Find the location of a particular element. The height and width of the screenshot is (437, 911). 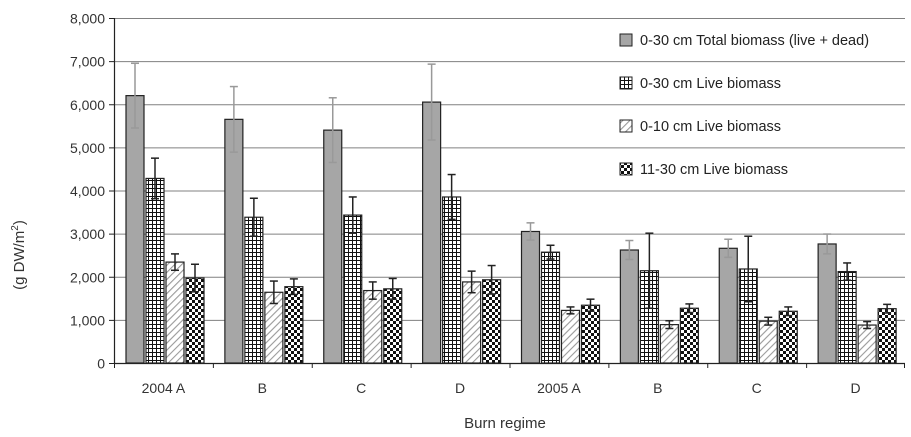

legend-item: 11-30 cm Live biomass is located at coordinates (703, 170).